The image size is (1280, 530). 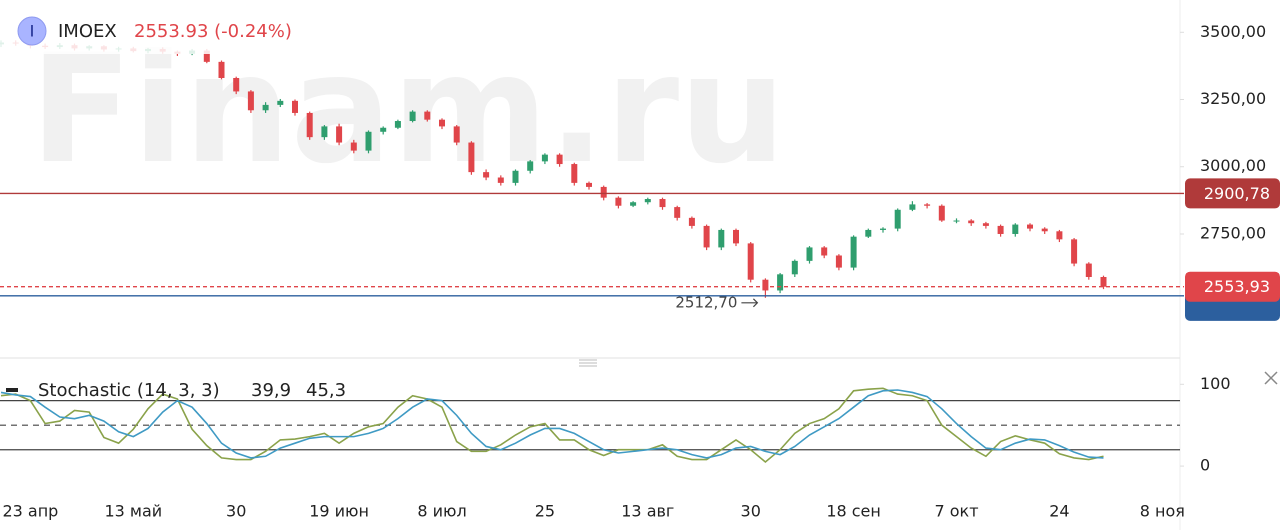 What do you see at coordinates (545, 511) in the screenshot?
I see `x-tick-label: 25` at bounding box center [545, 511].